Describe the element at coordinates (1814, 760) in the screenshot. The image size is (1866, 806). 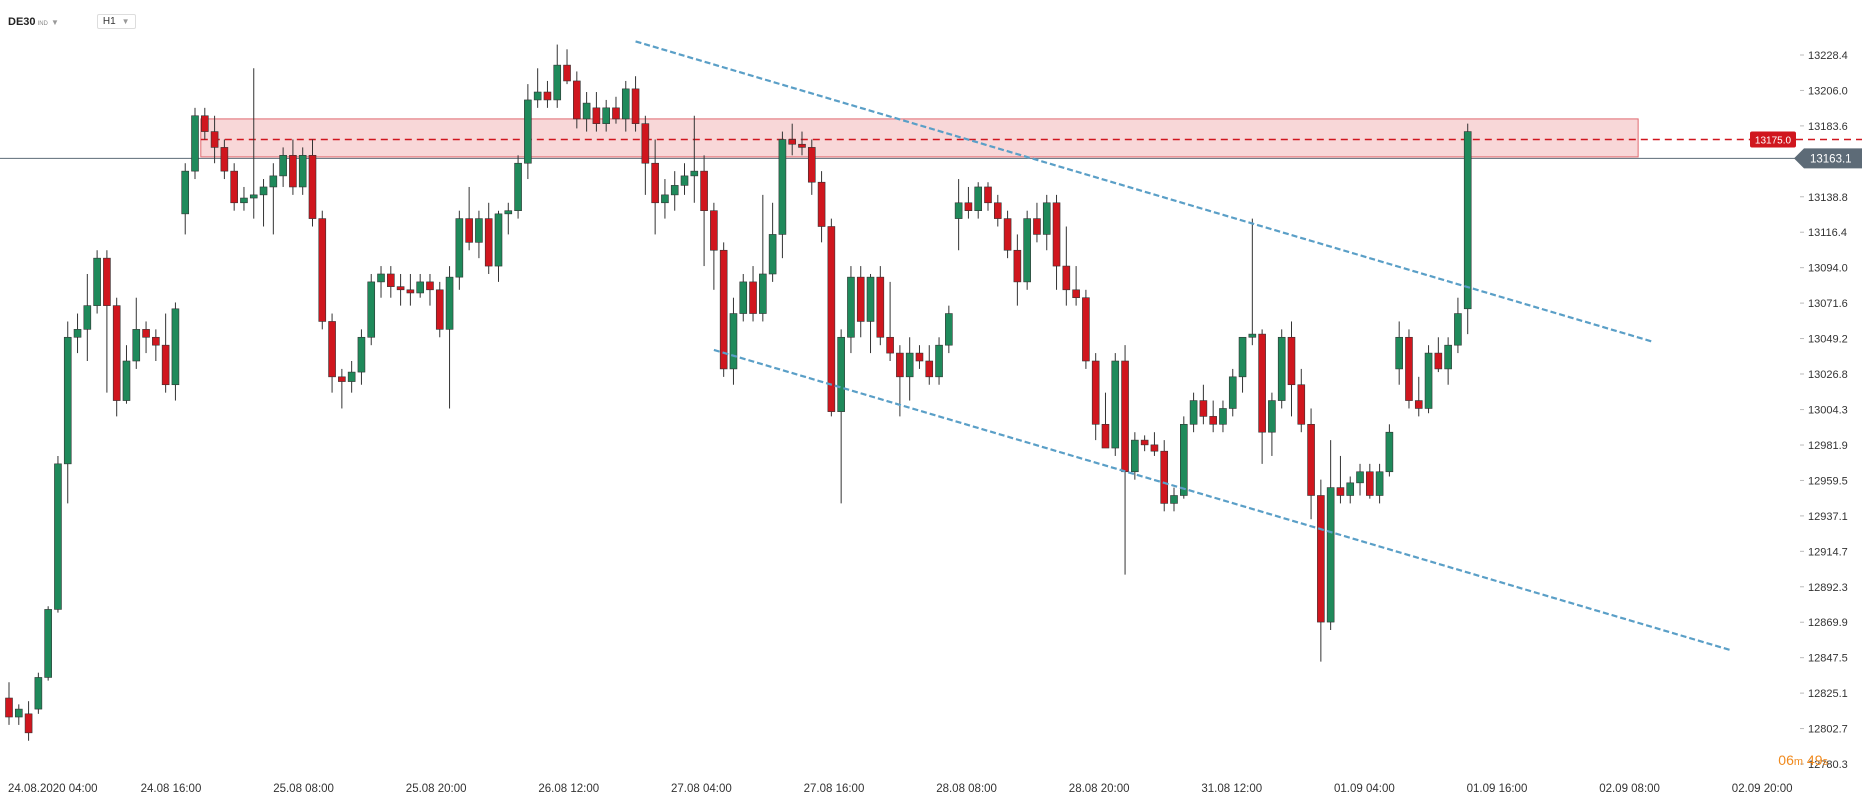
I see `countdown-seconds: 49` at that location.